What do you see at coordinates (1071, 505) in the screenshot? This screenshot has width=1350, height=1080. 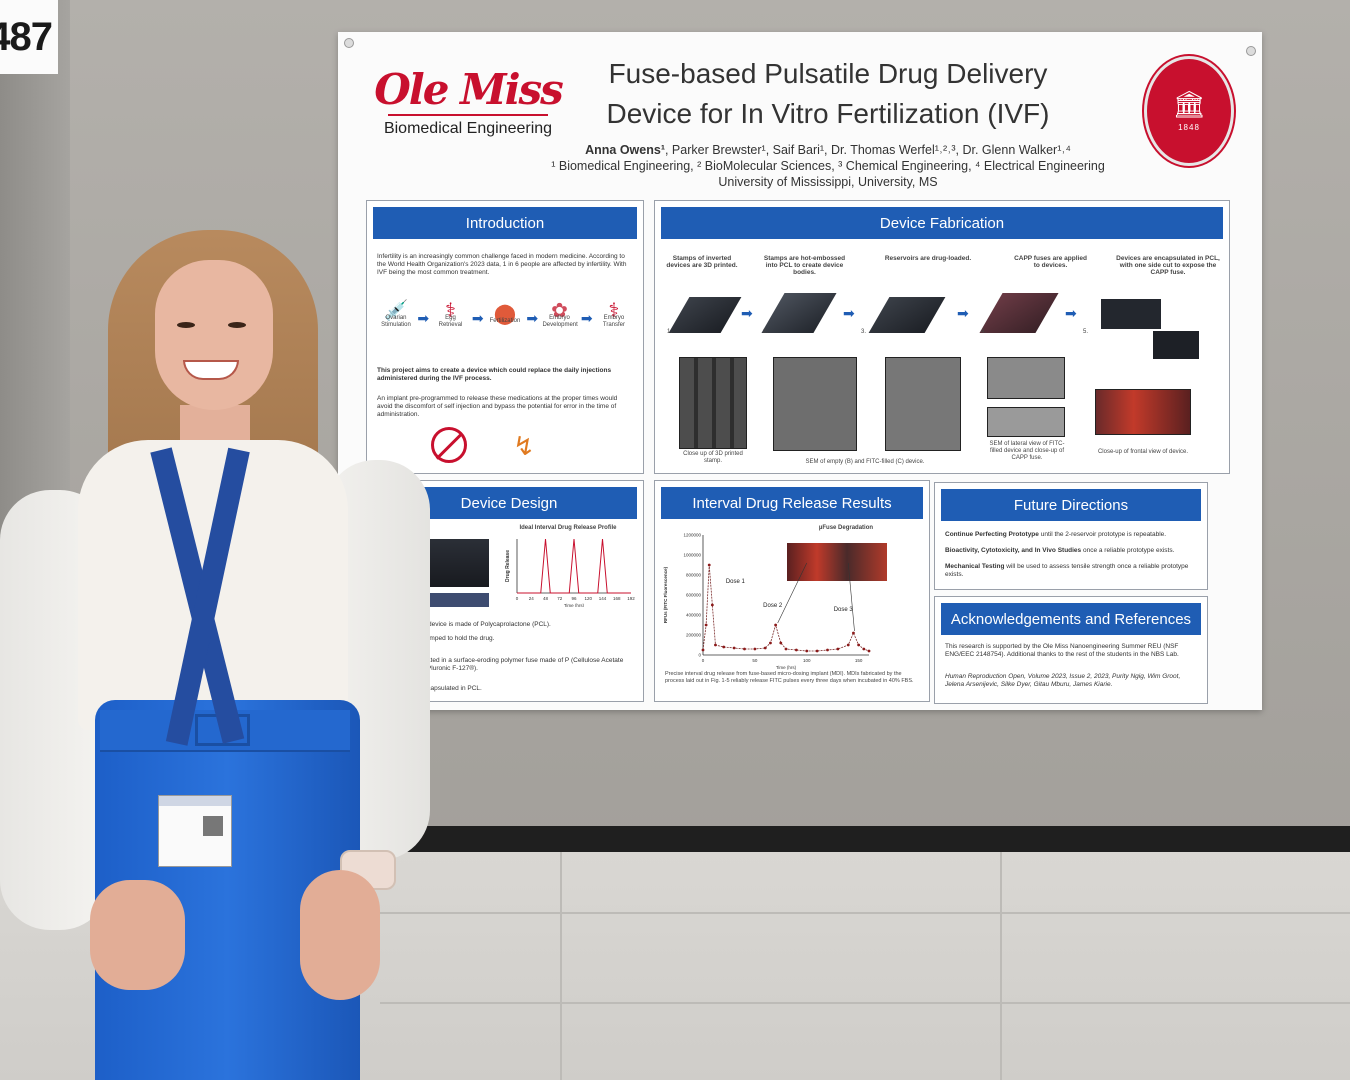 I see `future-heading: Future Directions` at bounding box center [1071, 505].